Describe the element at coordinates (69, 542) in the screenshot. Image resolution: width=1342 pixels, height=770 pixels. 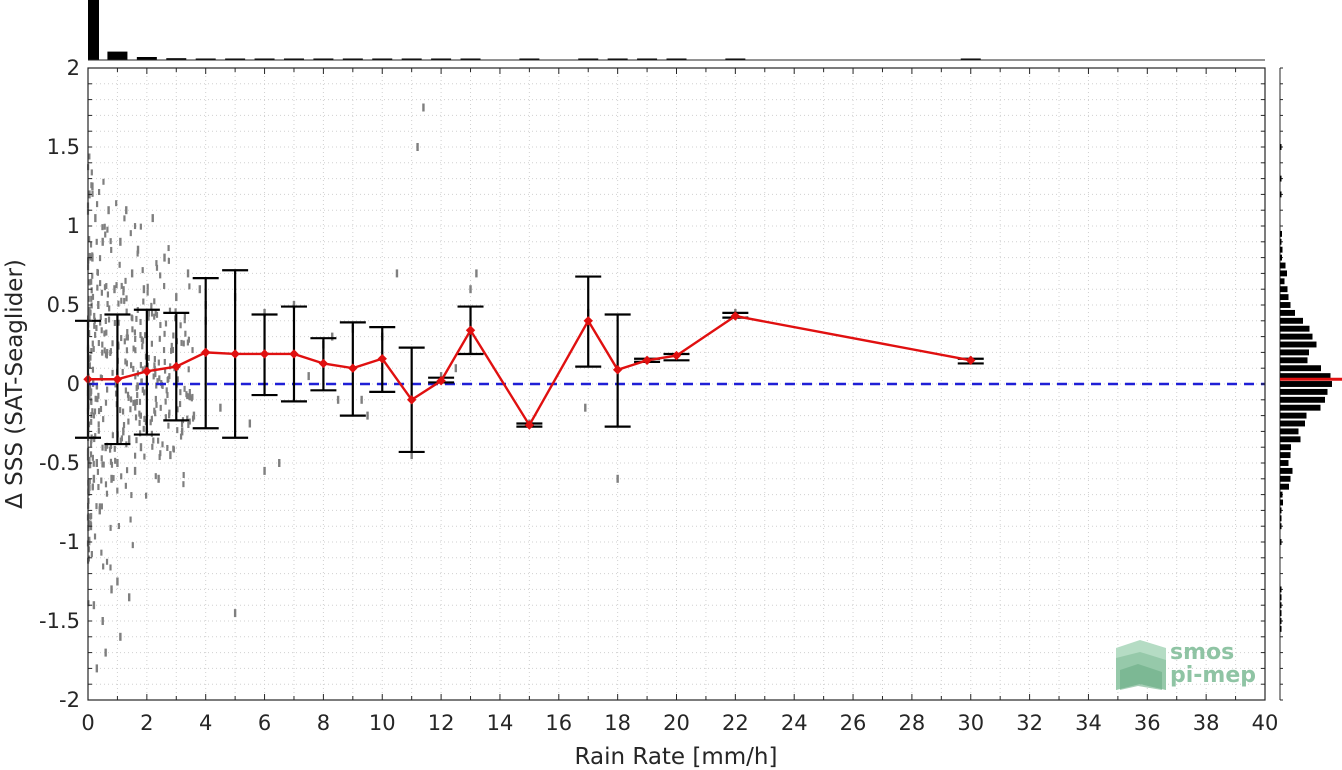
I see `y-tick-label: -1` at that location.